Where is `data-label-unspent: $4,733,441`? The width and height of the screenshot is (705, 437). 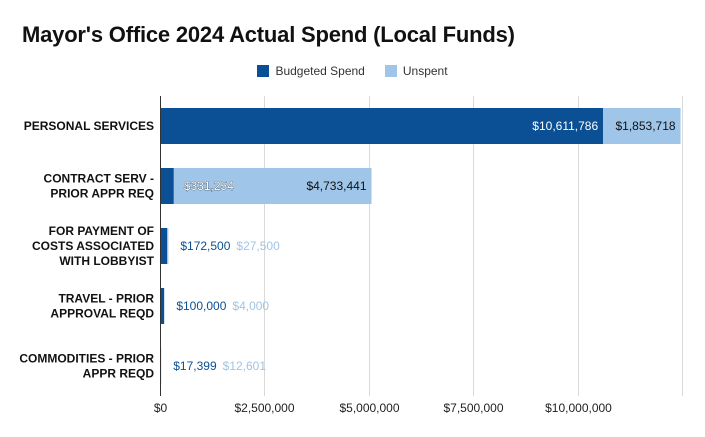 data-label-unspent: $4,733,441 is located at coordinates (336, 186).